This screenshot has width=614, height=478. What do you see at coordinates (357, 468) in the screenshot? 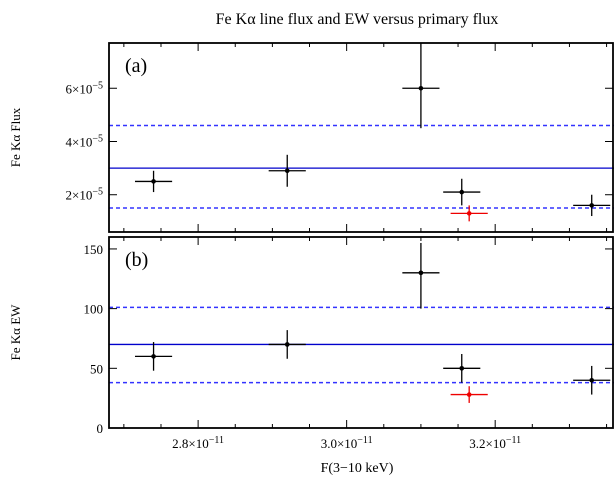
I see `x-axis-label: F(3−10 keV)` at bounding box center [357, 468].